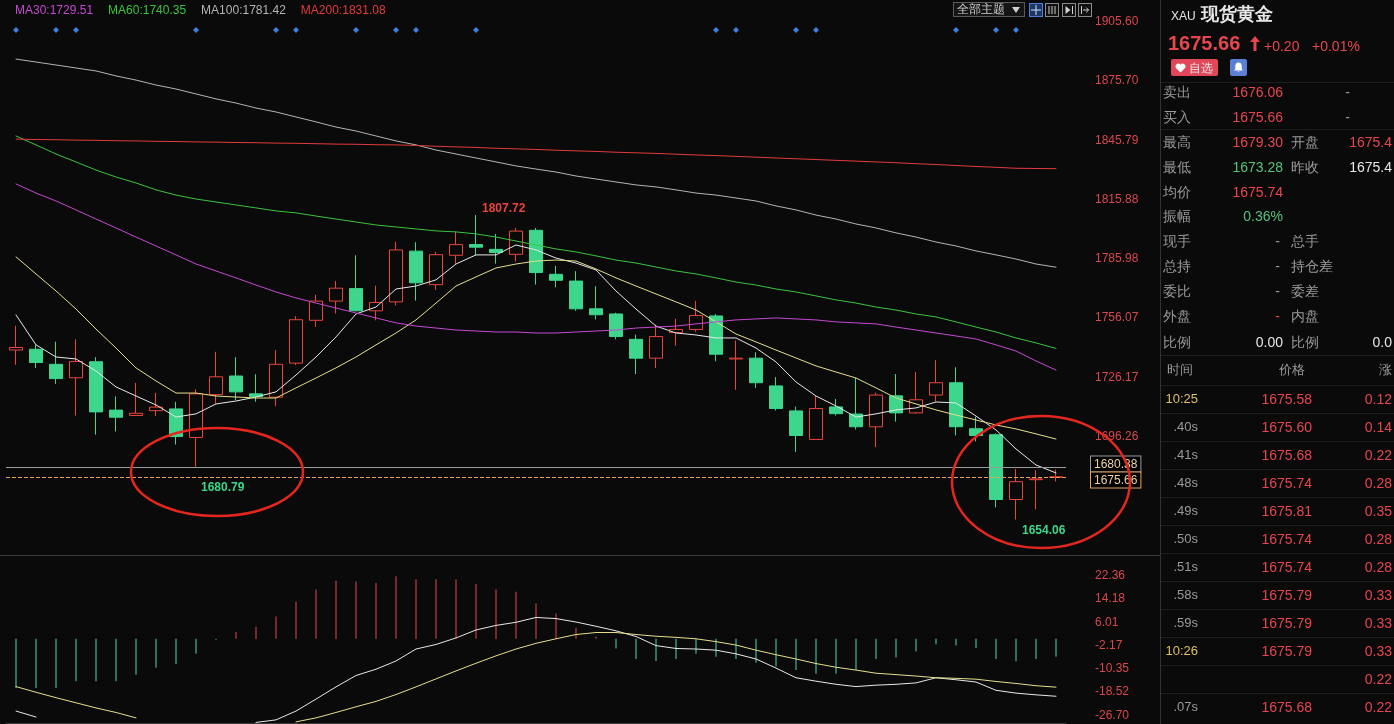 The height and width of the screenshot is (724, 1394). I want to click on text: .07s, so click(1185, 707).